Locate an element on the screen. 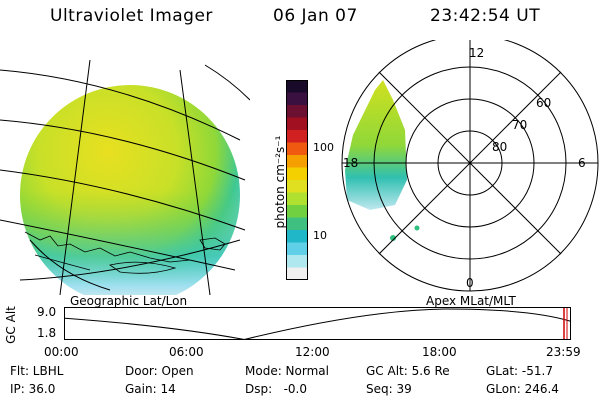 This screenshot has width=600, height=400. colorbar-tick-100: 100 is located at coordinates (323, 147).